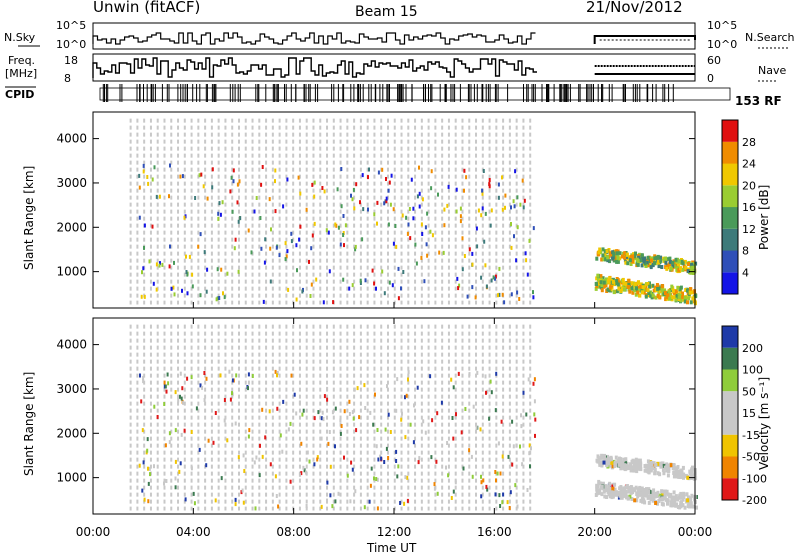 The image size is (800, 554). I want to click on colorbar-tick-label: 8, so click(745, 251).